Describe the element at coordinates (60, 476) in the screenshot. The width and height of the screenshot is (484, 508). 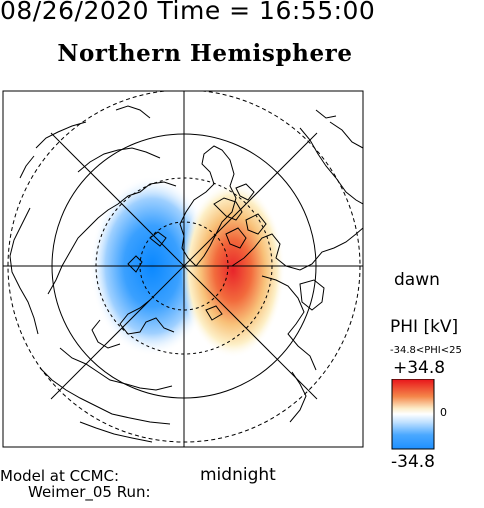
I see `model-info: Model at CCMC:` at that location.